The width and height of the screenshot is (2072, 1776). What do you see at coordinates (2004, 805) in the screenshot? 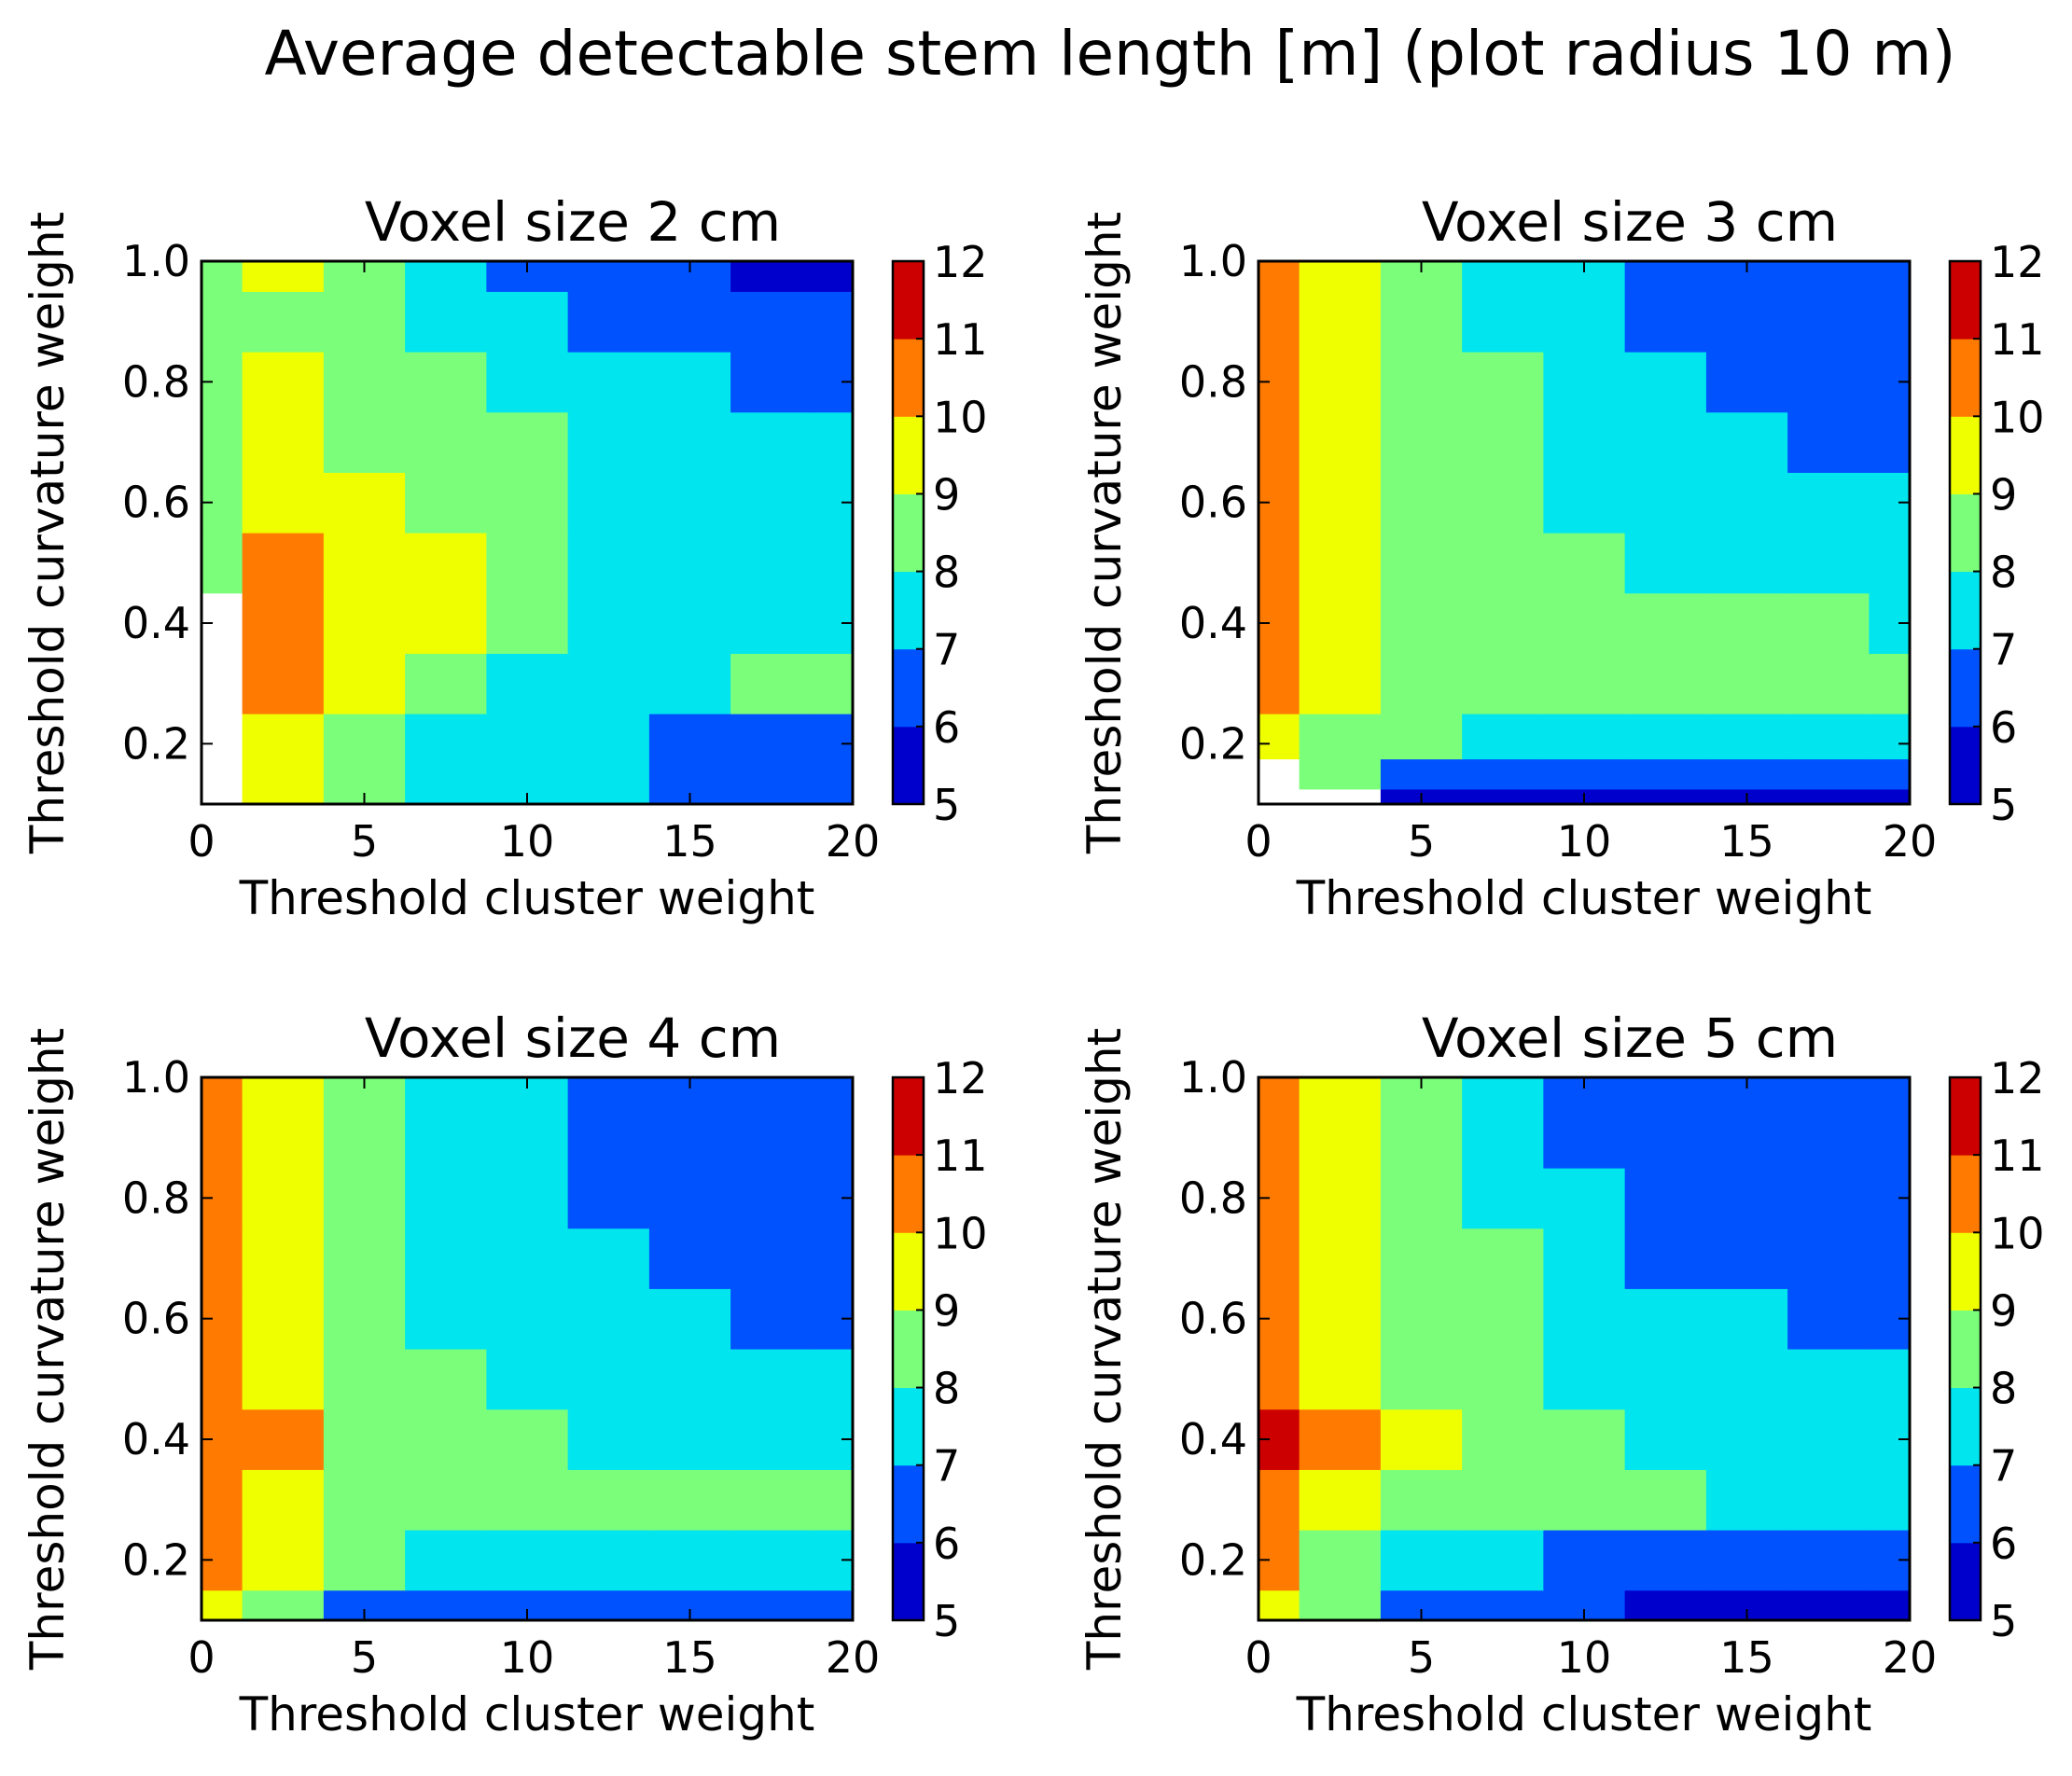
I see `colorbar-tick-label: 5` at bounding box center [2004, 805].